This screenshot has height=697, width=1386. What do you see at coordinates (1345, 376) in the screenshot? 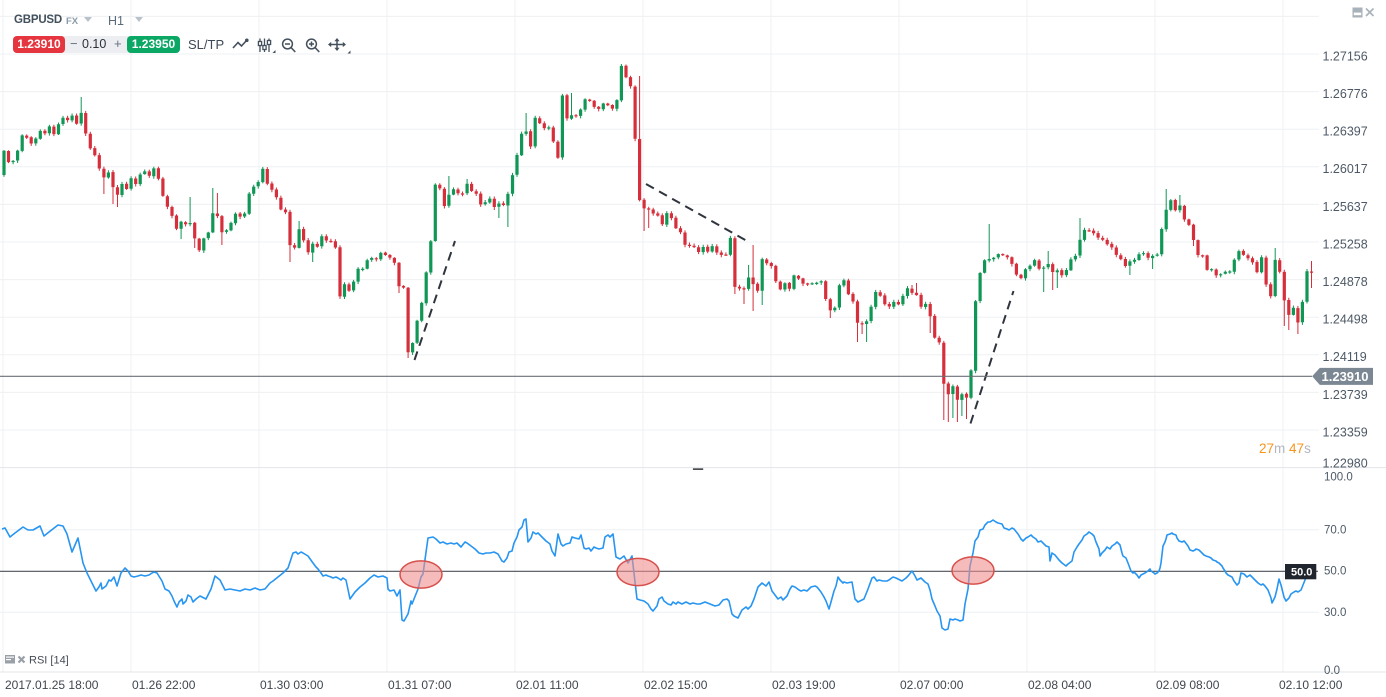
I see `svg-text: 1.23910` at bounding box center [1345, 376].